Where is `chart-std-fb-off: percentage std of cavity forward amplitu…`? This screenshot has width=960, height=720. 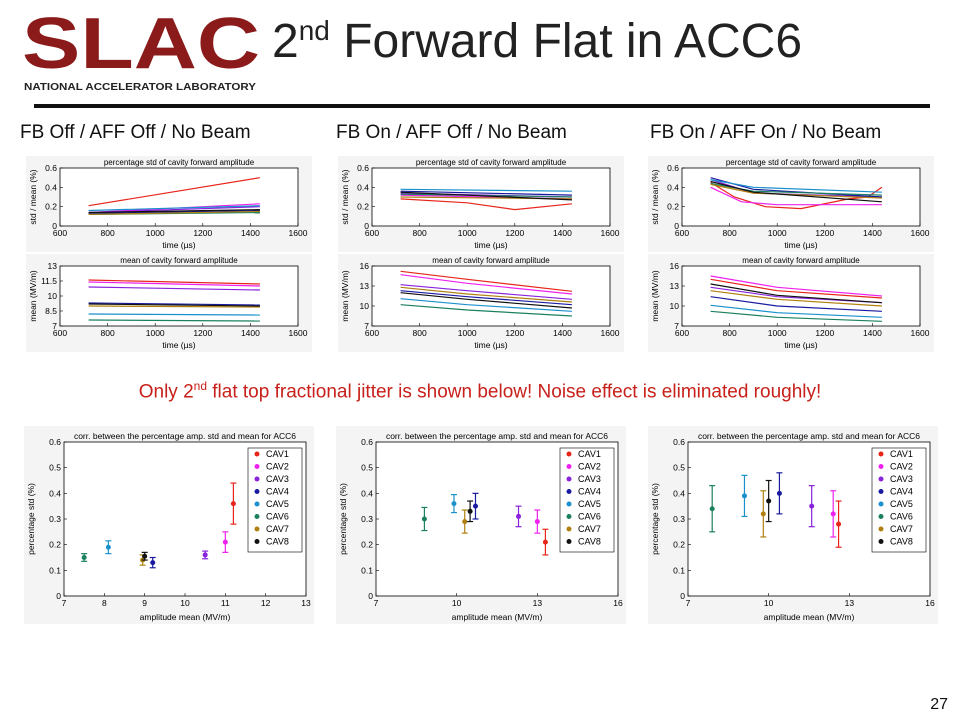
chart-std-fb-off: percentage std of cavity forward amplitu… is located at coordinates (169, 204).